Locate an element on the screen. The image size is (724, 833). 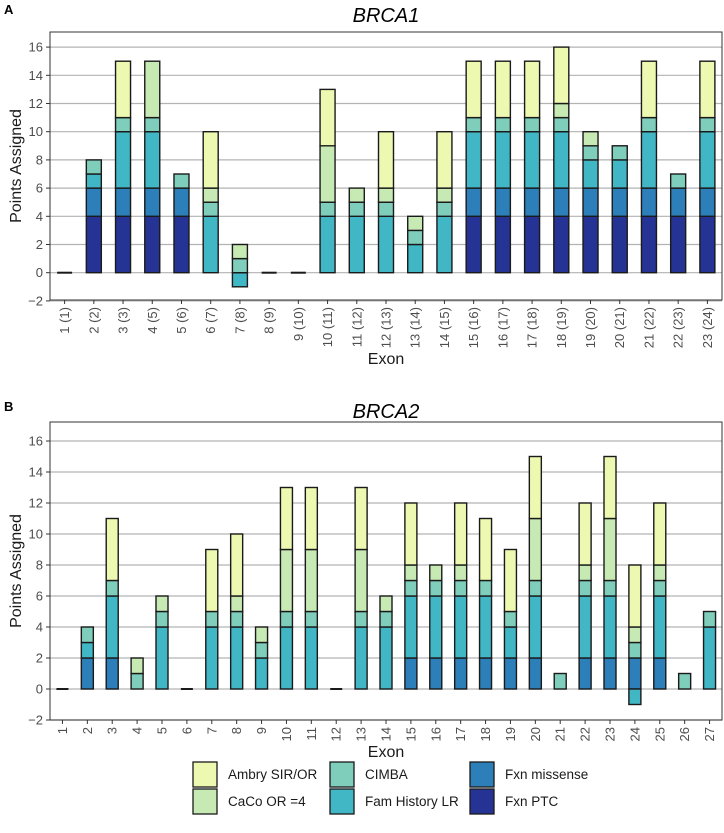
y-tick-label: 0 is located at coordinates (39, 272).